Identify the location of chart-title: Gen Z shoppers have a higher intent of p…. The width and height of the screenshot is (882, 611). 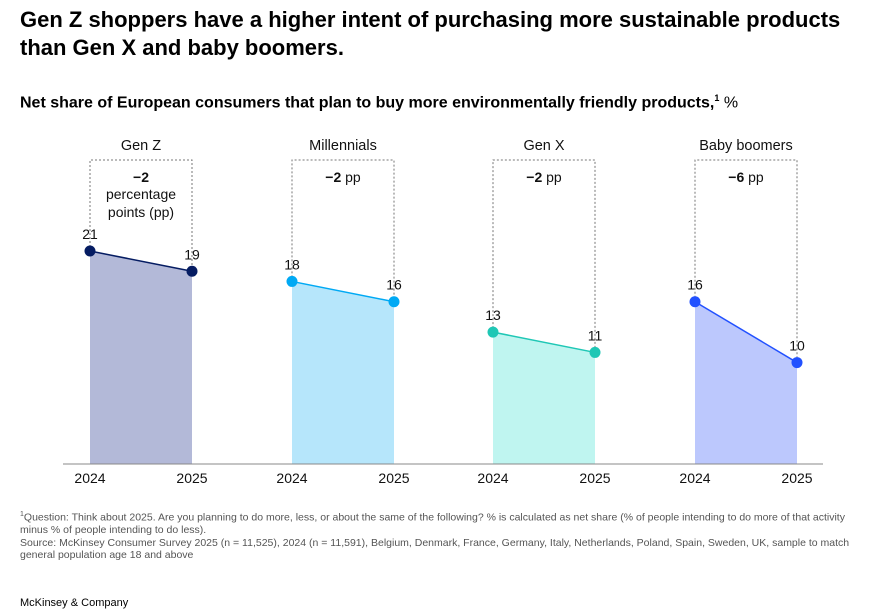
(430, 33).